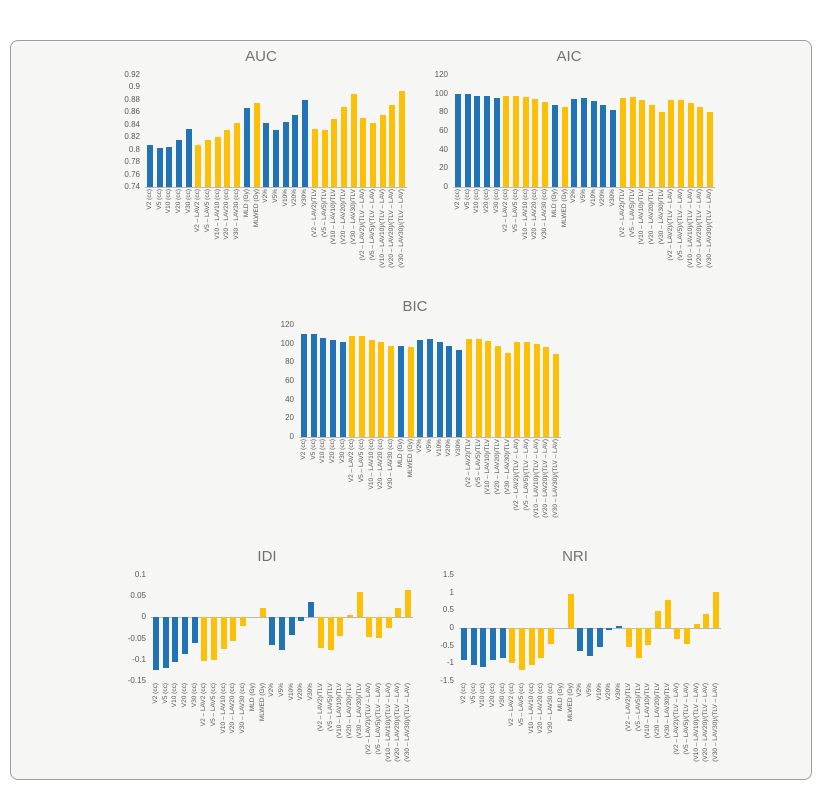 This screenshot has width=820, height=794. What do you see at coordinates (648, 711) in the screenshot?
I see `x-axis-label: (V10 – LAV10)/TLV` at bounding box center [648, 711].